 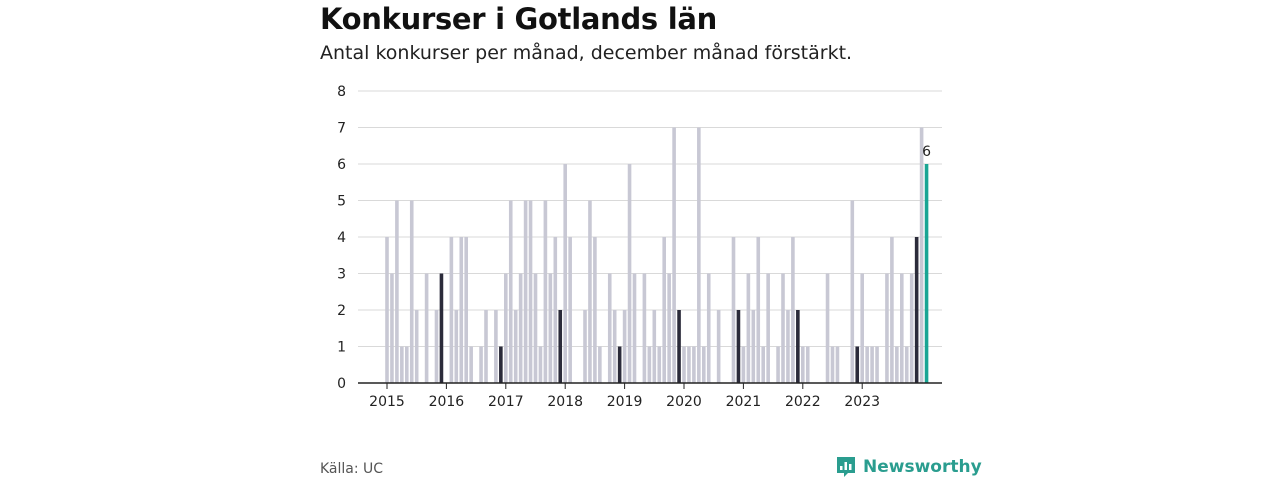 I want to click on brand-logo: Newsworthy, so click(x=908, y=467).